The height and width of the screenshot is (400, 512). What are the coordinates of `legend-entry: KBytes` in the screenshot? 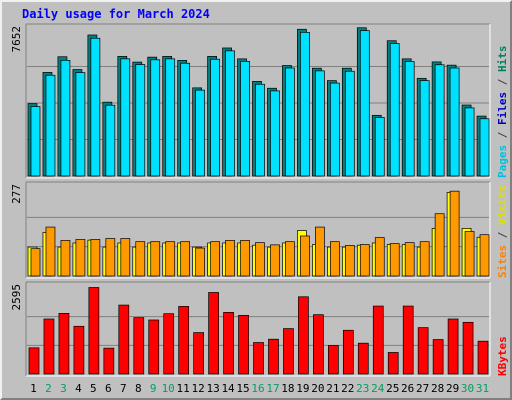 It's located at (502, 356).